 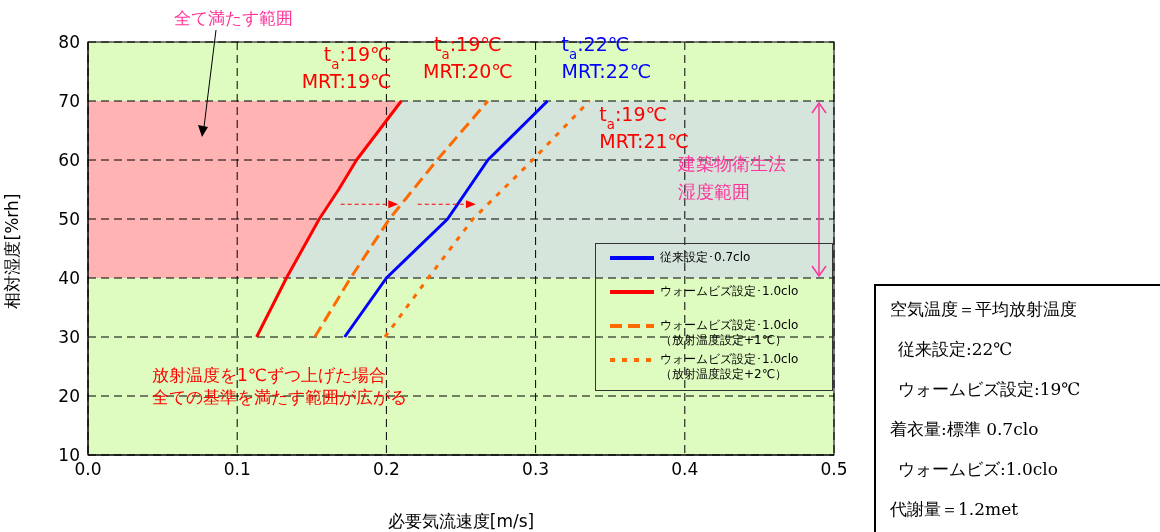 I want to click on legend-label: ウォームビズ設定･1.0clo （放射温度設定+2℃）, so click(x=729, y=367).